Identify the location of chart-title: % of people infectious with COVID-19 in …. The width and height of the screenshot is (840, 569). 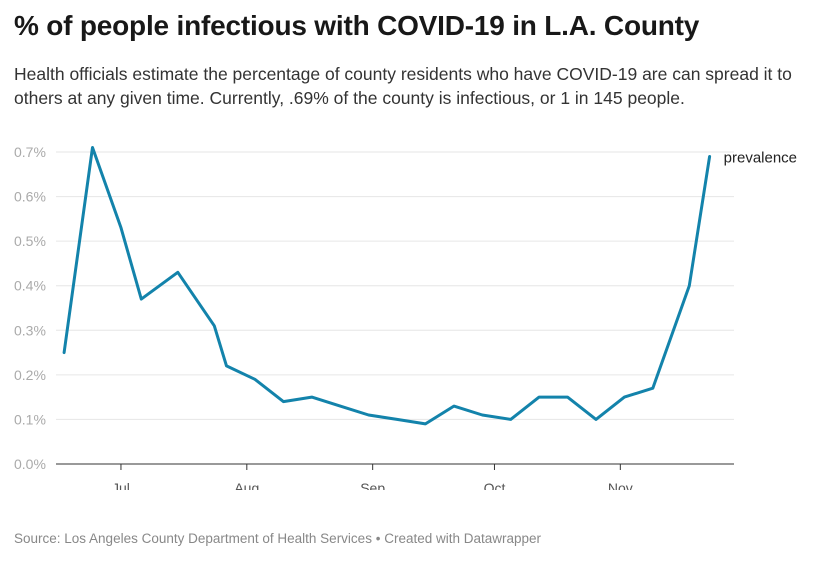
(357, 25).